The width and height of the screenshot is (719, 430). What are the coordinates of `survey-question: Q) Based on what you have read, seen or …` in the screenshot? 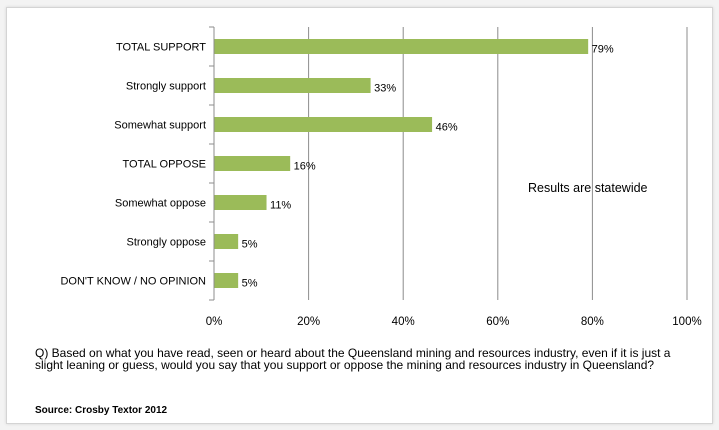 It's located at (353, 359).